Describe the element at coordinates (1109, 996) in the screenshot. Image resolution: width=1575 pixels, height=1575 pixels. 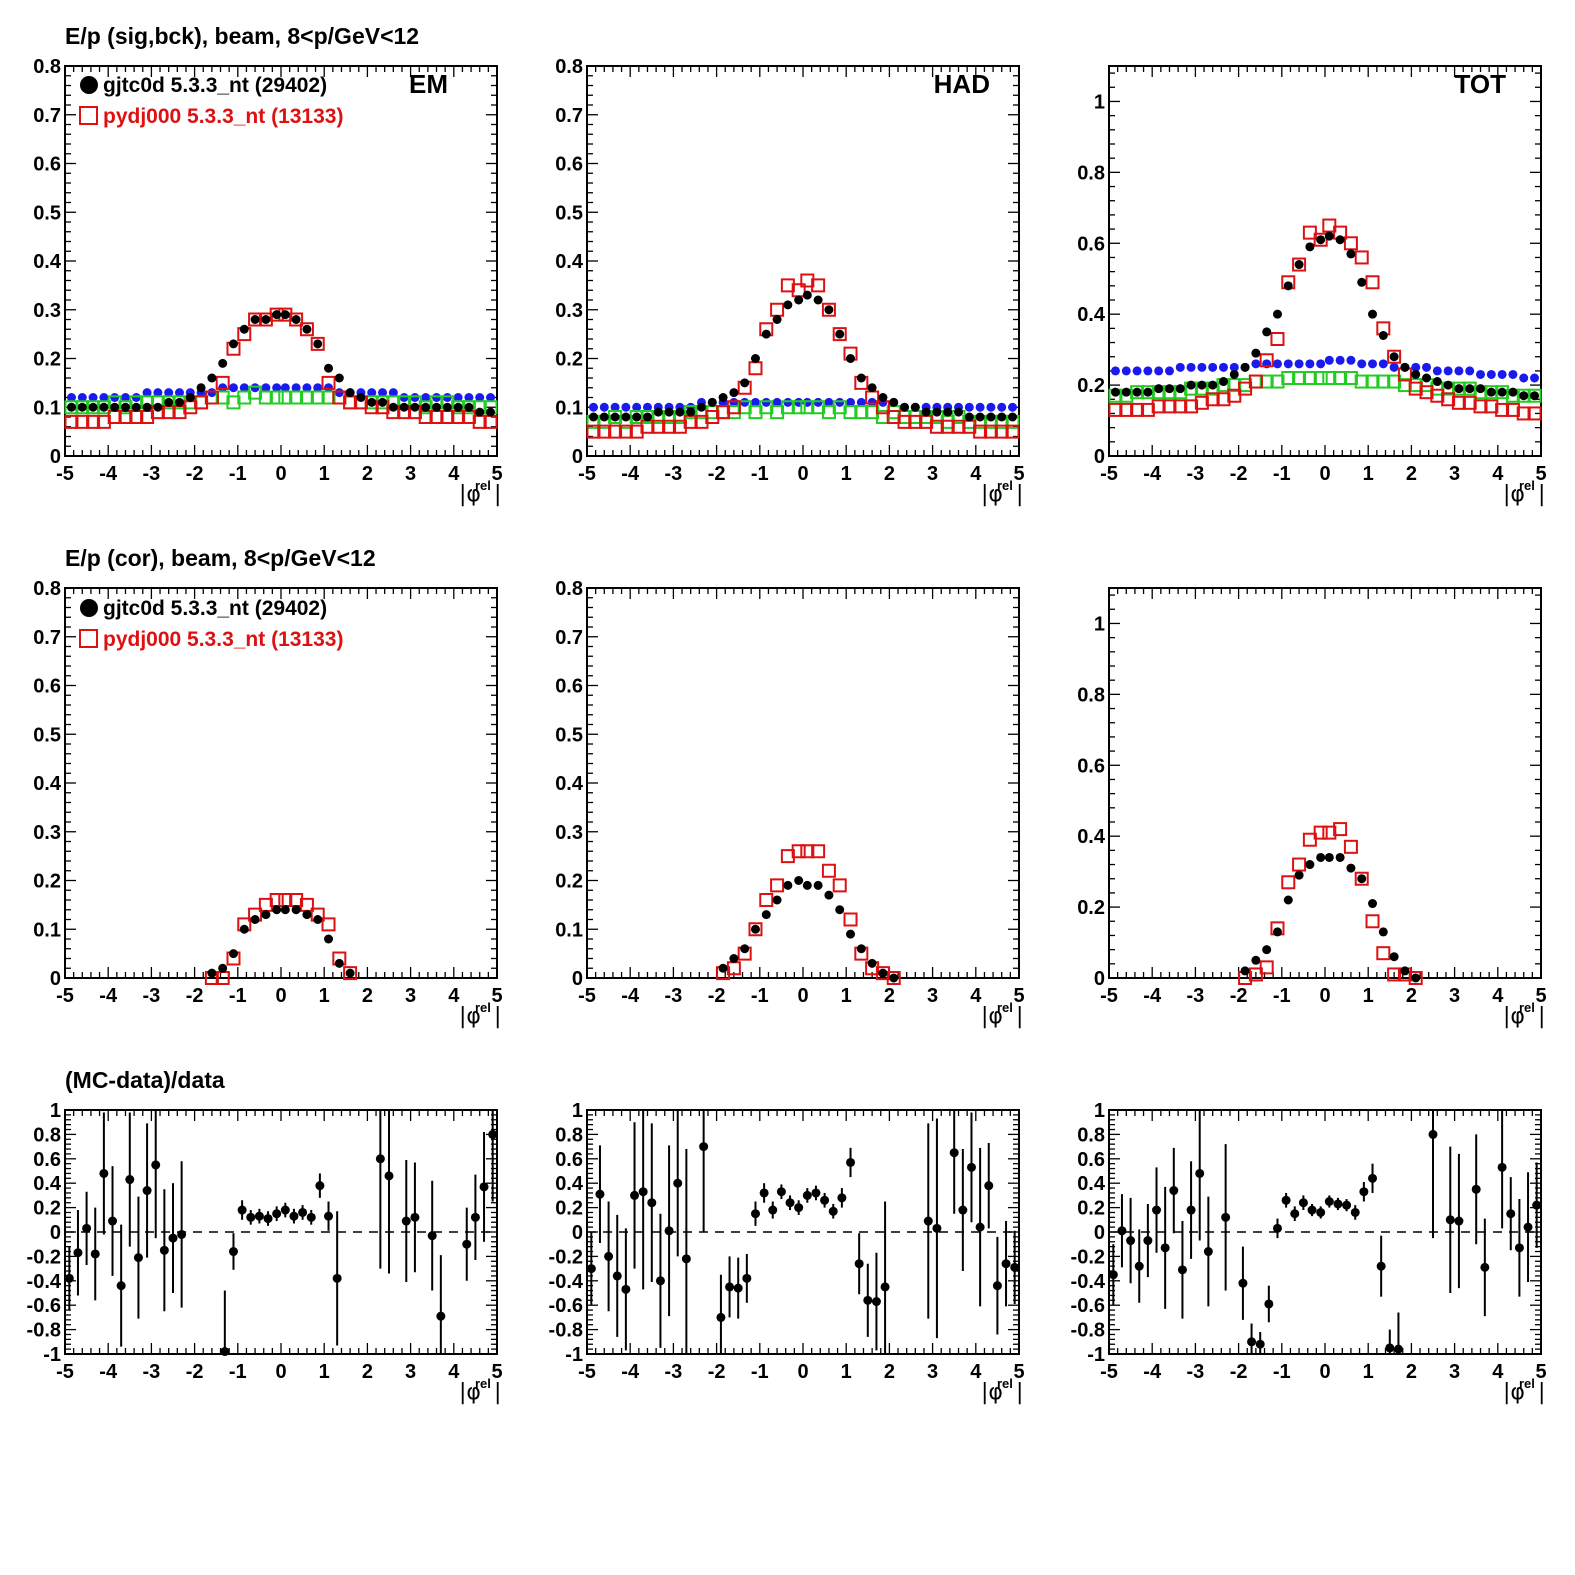
I see `x-tick-label: -5` at that location.